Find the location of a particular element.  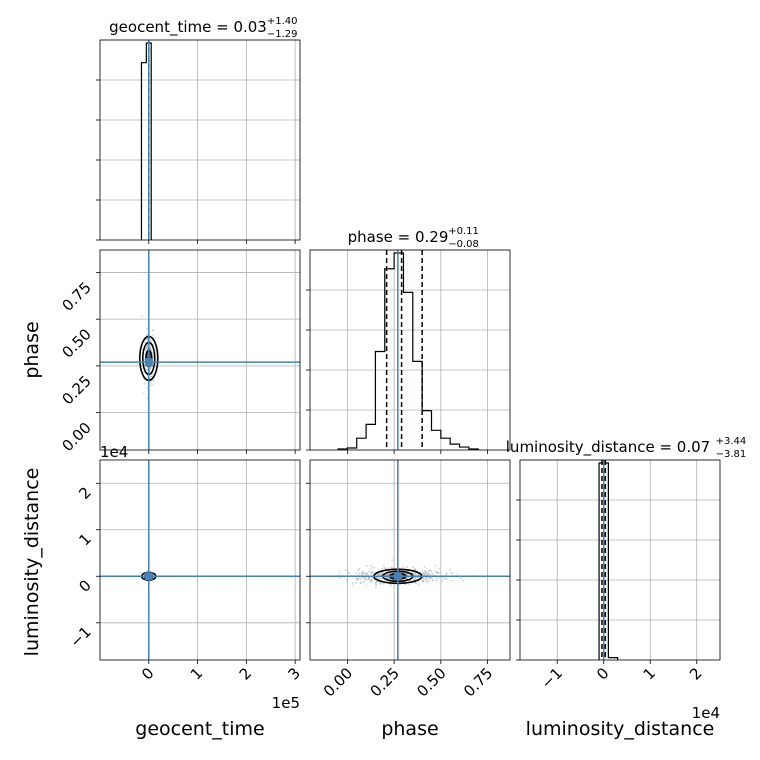

phase-xlabel: phase is located at coordinates (409, 729).